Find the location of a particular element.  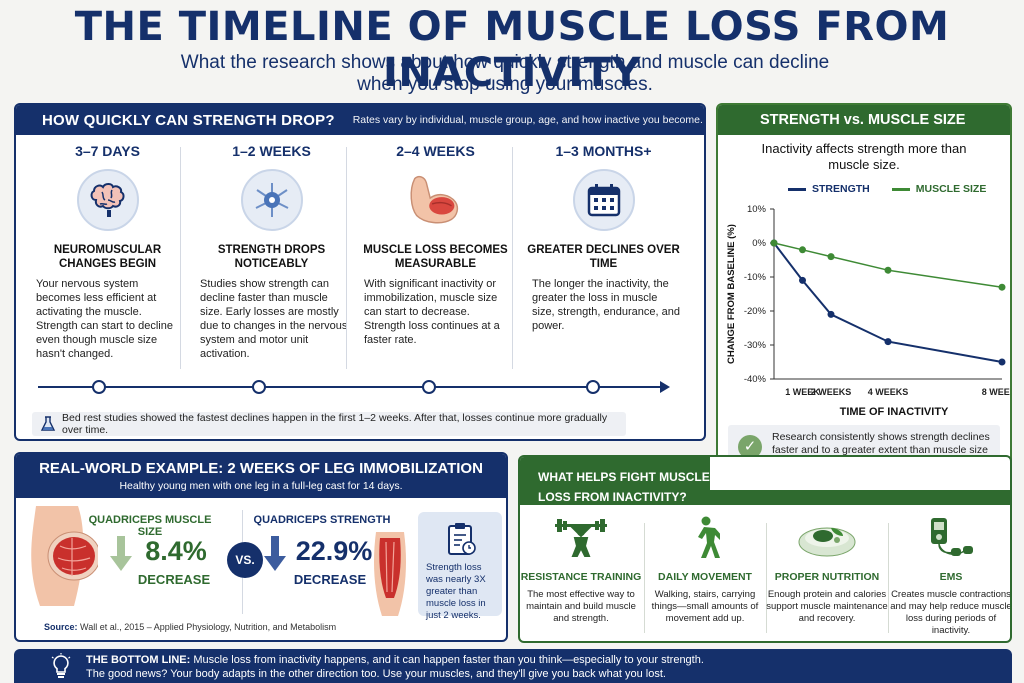

muscle-size-stat: QUADRICEPS MUSCLE SIZE is located at coordinates (150, 526).